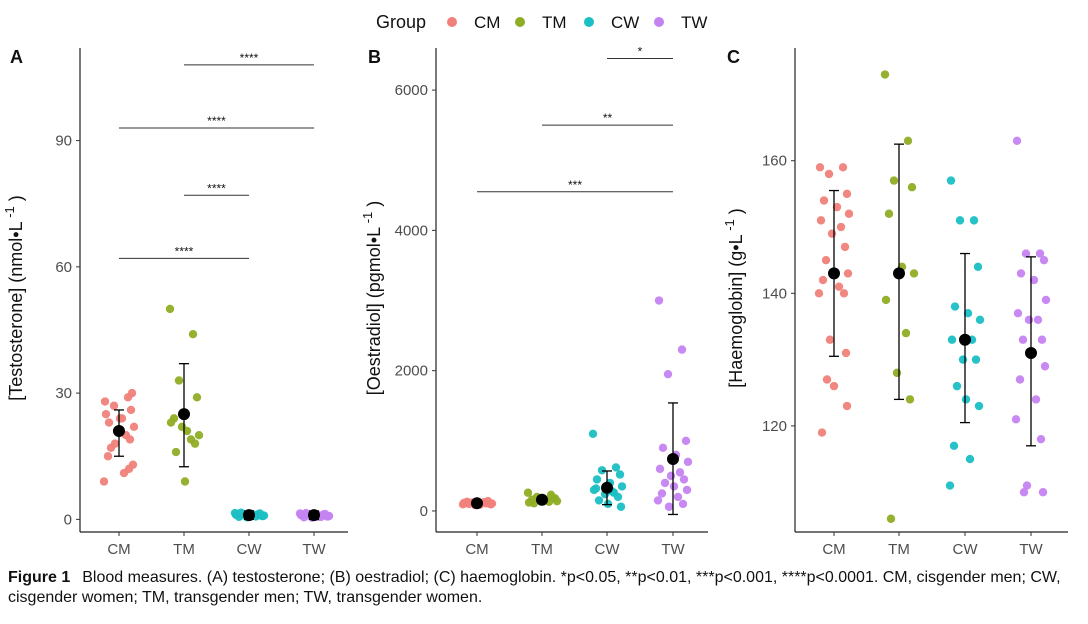  I want to click on panel-a-mean-tw, so click(314, 515).